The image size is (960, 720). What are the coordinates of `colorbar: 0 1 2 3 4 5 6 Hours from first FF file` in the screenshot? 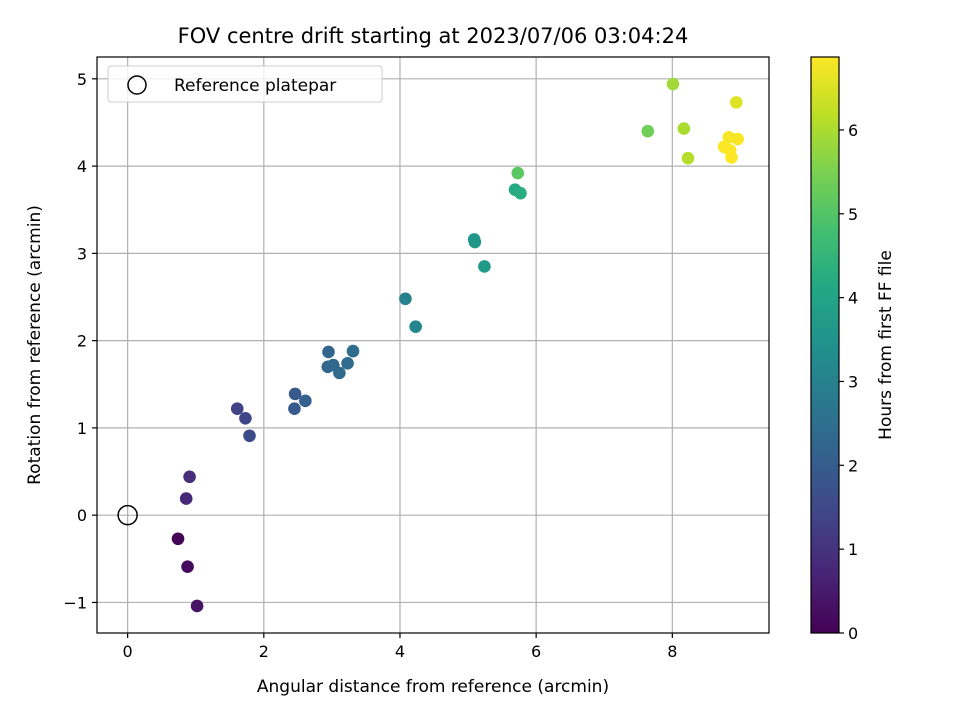 It's located at (853, 349).